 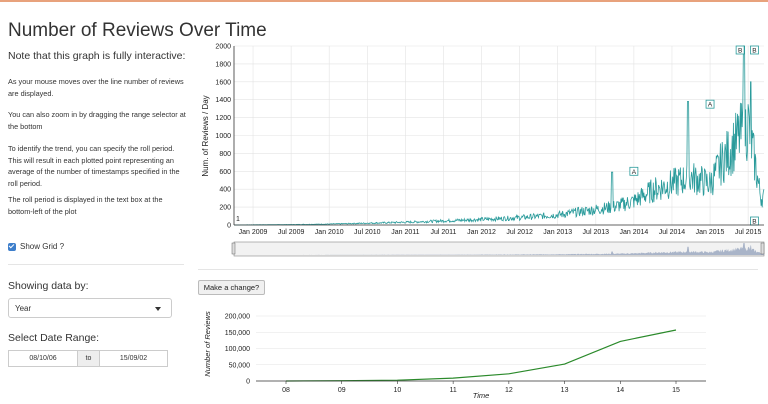 What do you see at coordinates (238, 219) in the screenshot?
I see `roll-period-box: 1` at bounding box center [238, 219].